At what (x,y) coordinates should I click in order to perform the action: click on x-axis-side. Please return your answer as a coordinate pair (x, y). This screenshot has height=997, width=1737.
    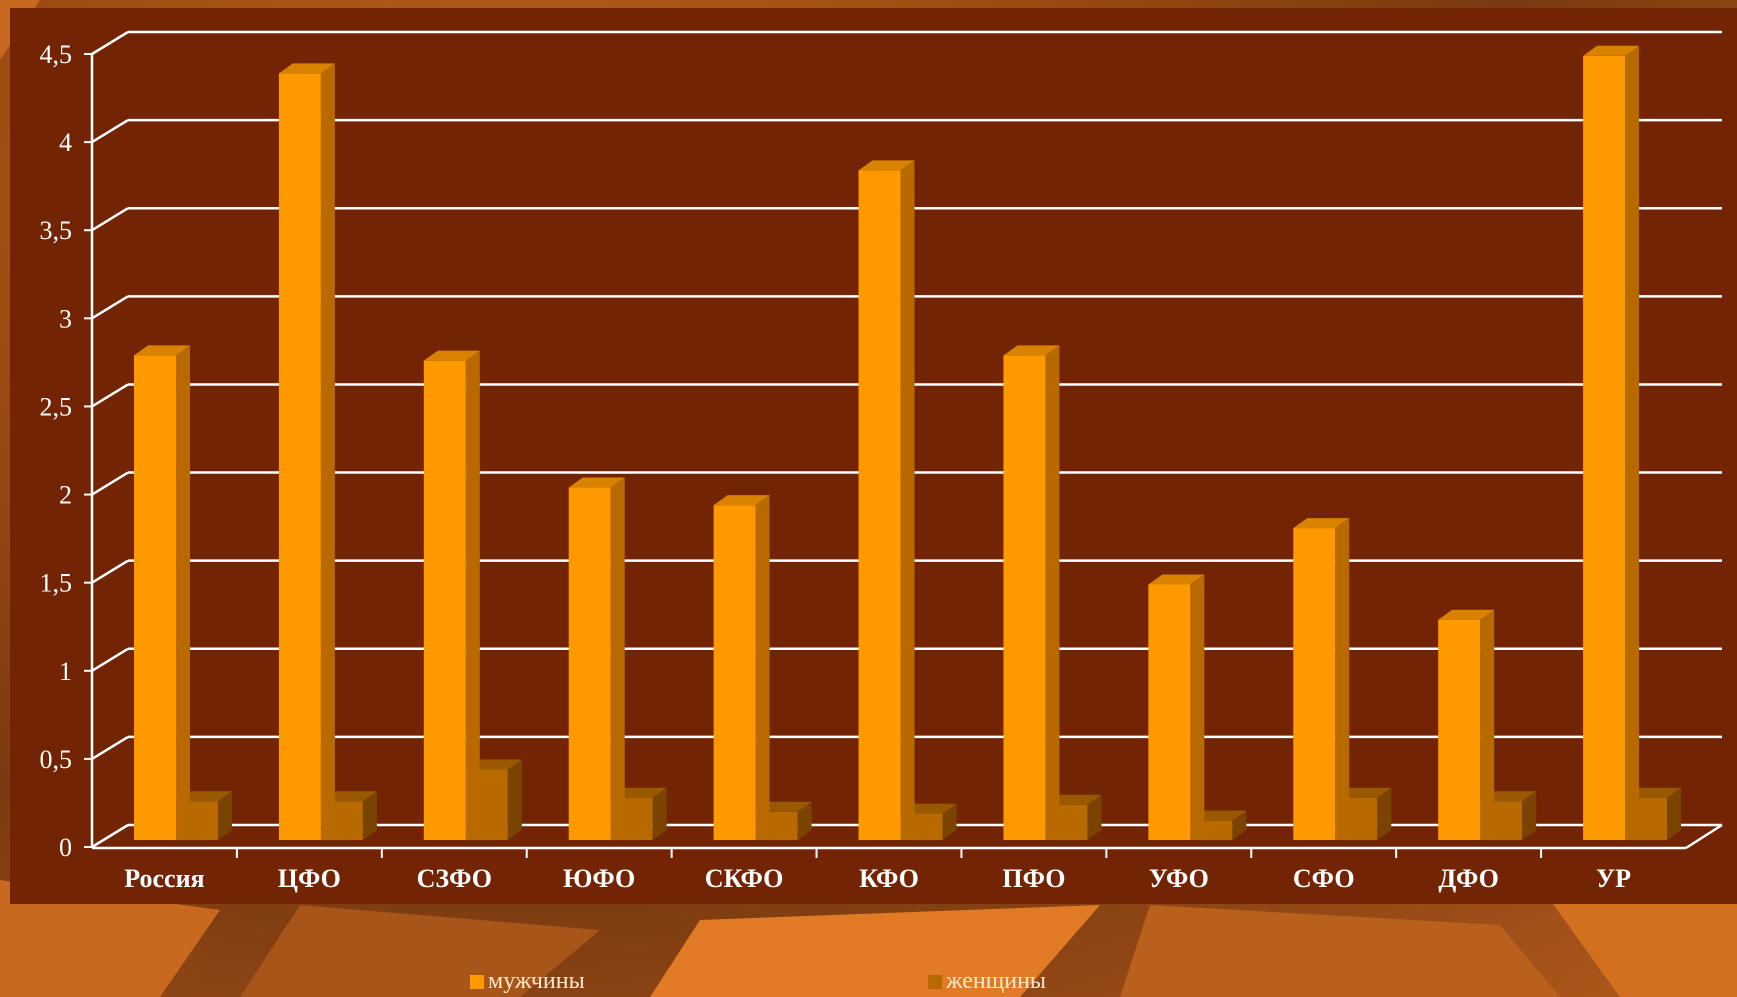
    Looking at the image, I should click on (1704, 836).